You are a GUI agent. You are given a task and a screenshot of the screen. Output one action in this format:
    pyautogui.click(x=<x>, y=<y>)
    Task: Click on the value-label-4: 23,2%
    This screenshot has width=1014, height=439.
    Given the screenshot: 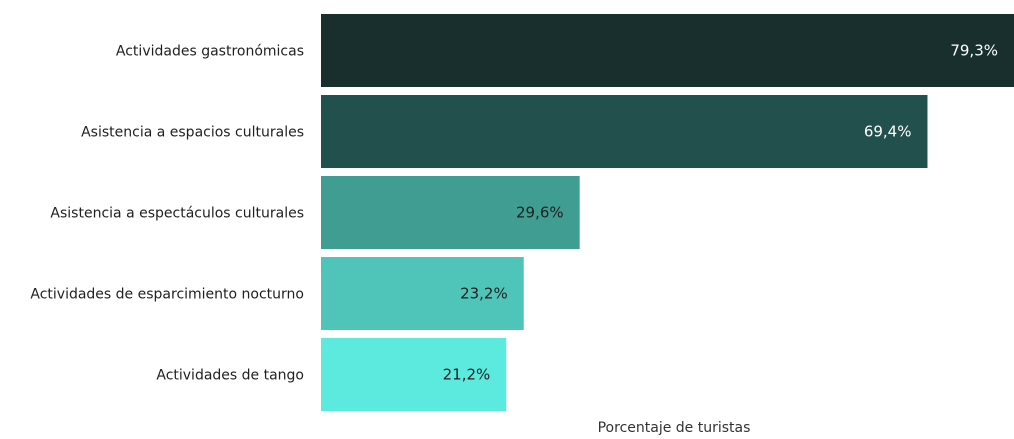 What is the action you would take?
    pyautogui.click(x=484, y=294)
    